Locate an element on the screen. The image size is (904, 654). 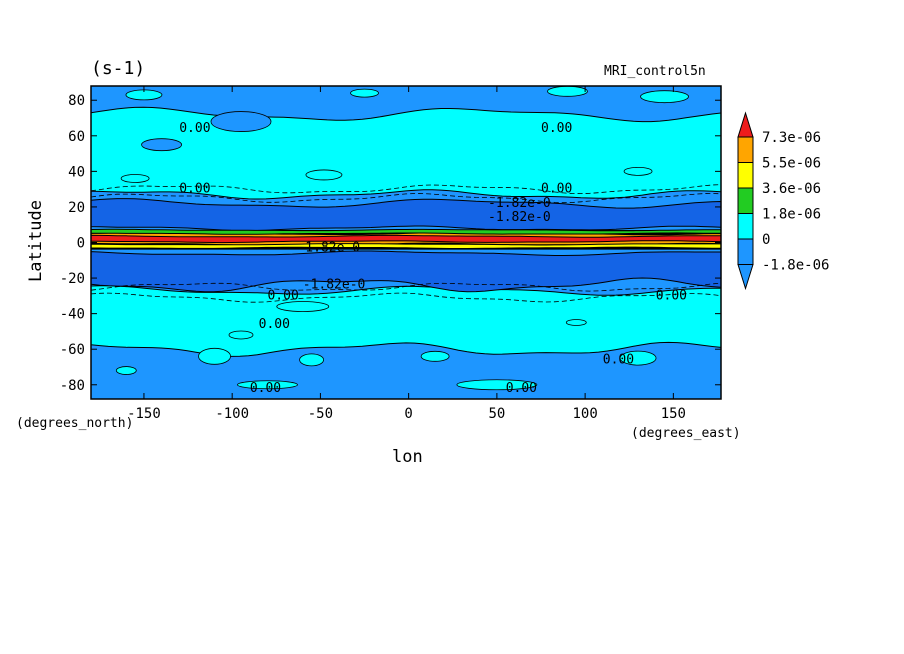
equatorial-yellow is located at coordinates (406, 246).